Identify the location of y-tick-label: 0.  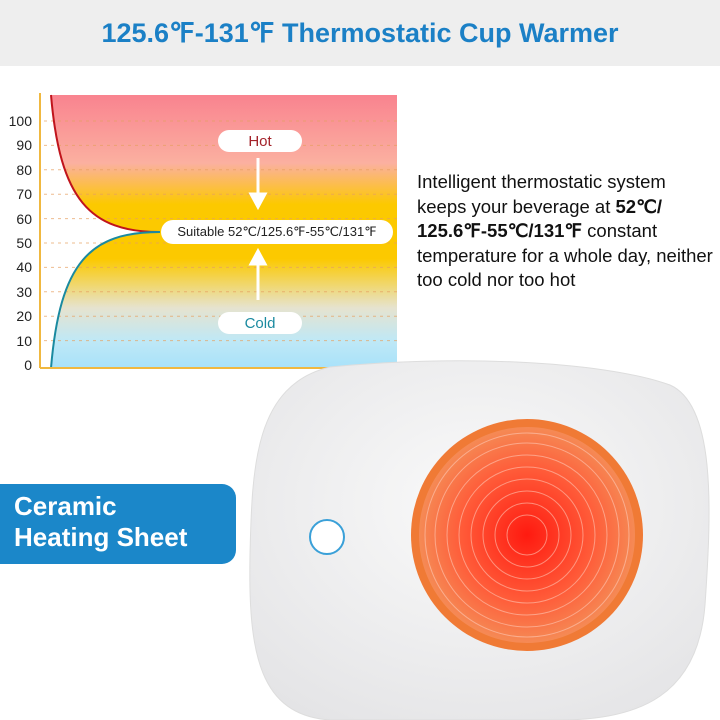
(28, 365).